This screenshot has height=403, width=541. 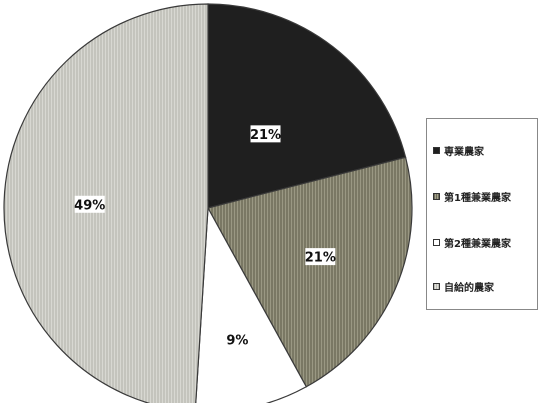 I want to click on legend-item-3: 自給的農家, so click(x=463, y=286).